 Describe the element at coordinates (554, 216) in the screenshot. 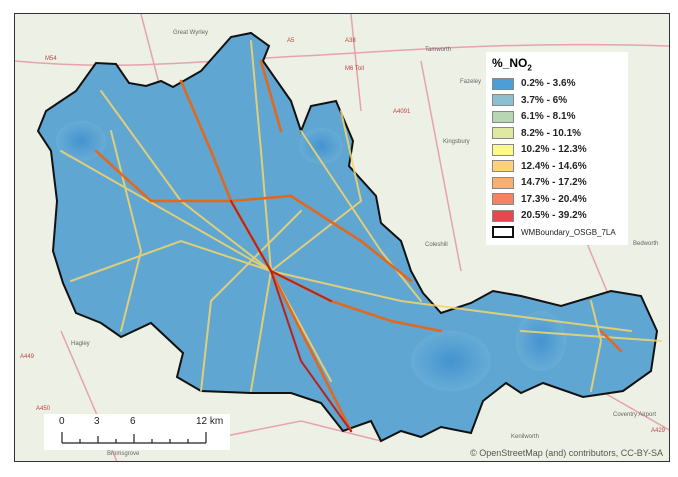

I see `legend-label: 20.5% - 39.2%` at that location.